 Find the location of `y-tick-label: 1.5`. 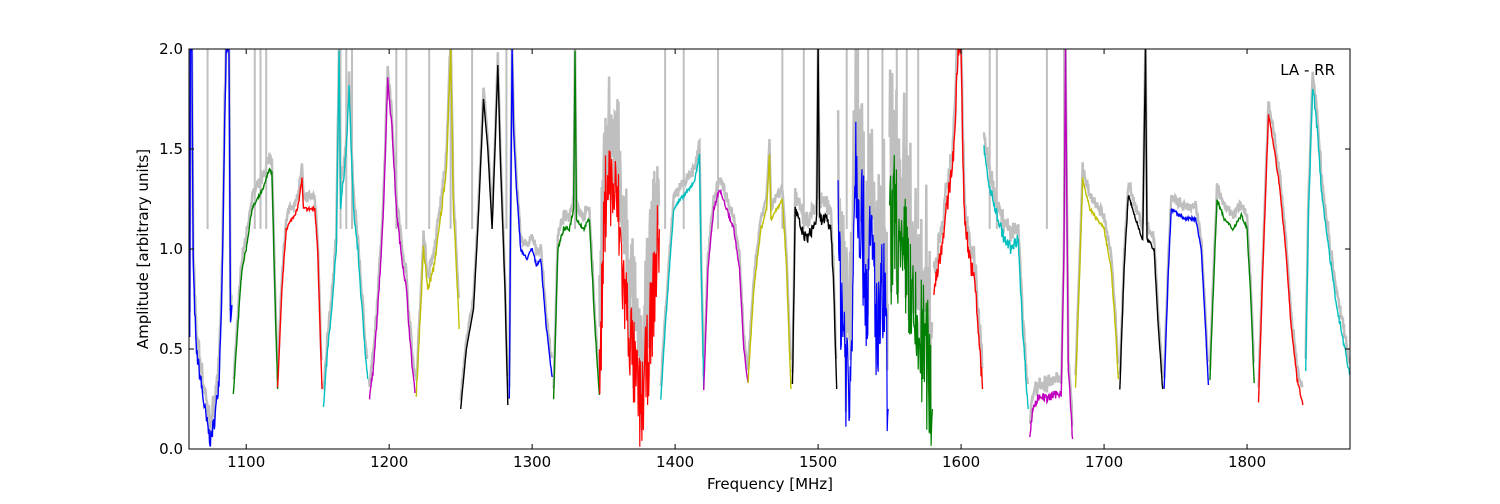

y-tick-label: 1.5 is located at coordinates (171, 149).